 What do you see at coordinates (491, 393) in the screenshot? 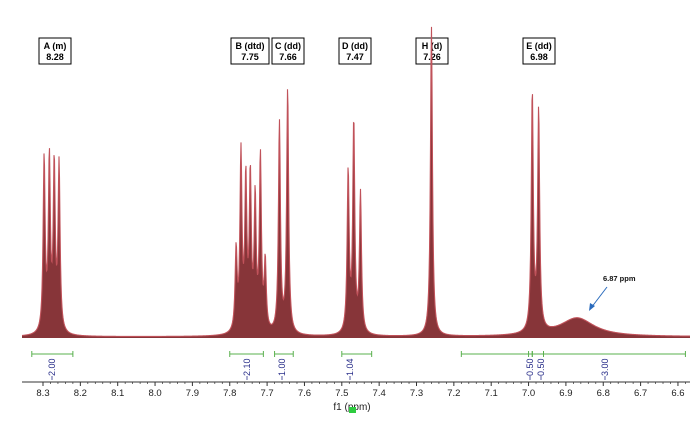
I see `x-tick-label: 7.1` at bounding box center [491, 393].